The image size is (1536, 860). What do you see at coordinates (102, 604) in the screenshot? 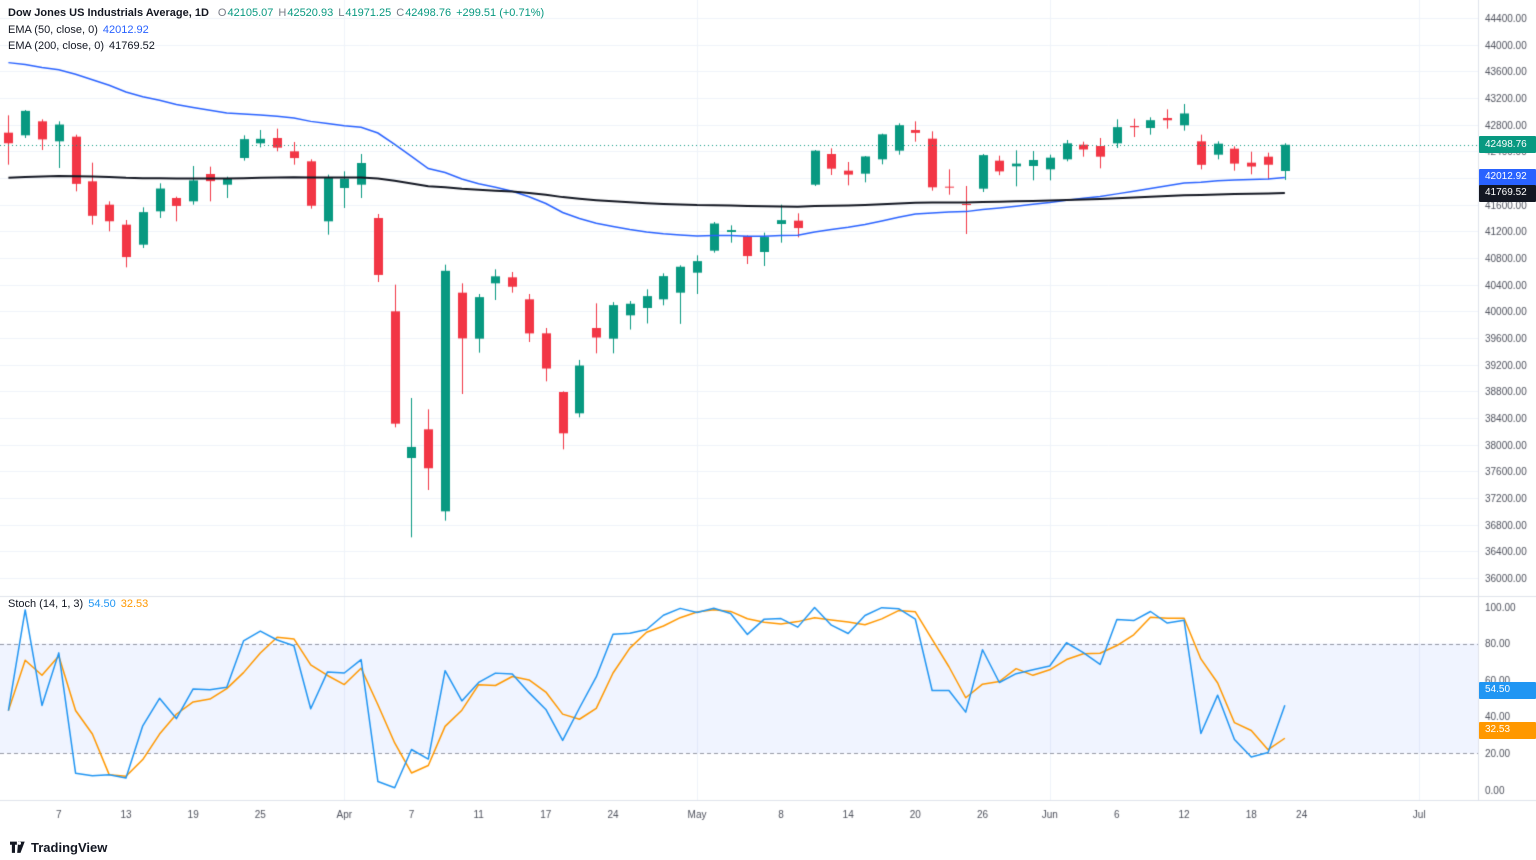
I see `stoch-k-value: 54.50` at bounding box center [102, 604].